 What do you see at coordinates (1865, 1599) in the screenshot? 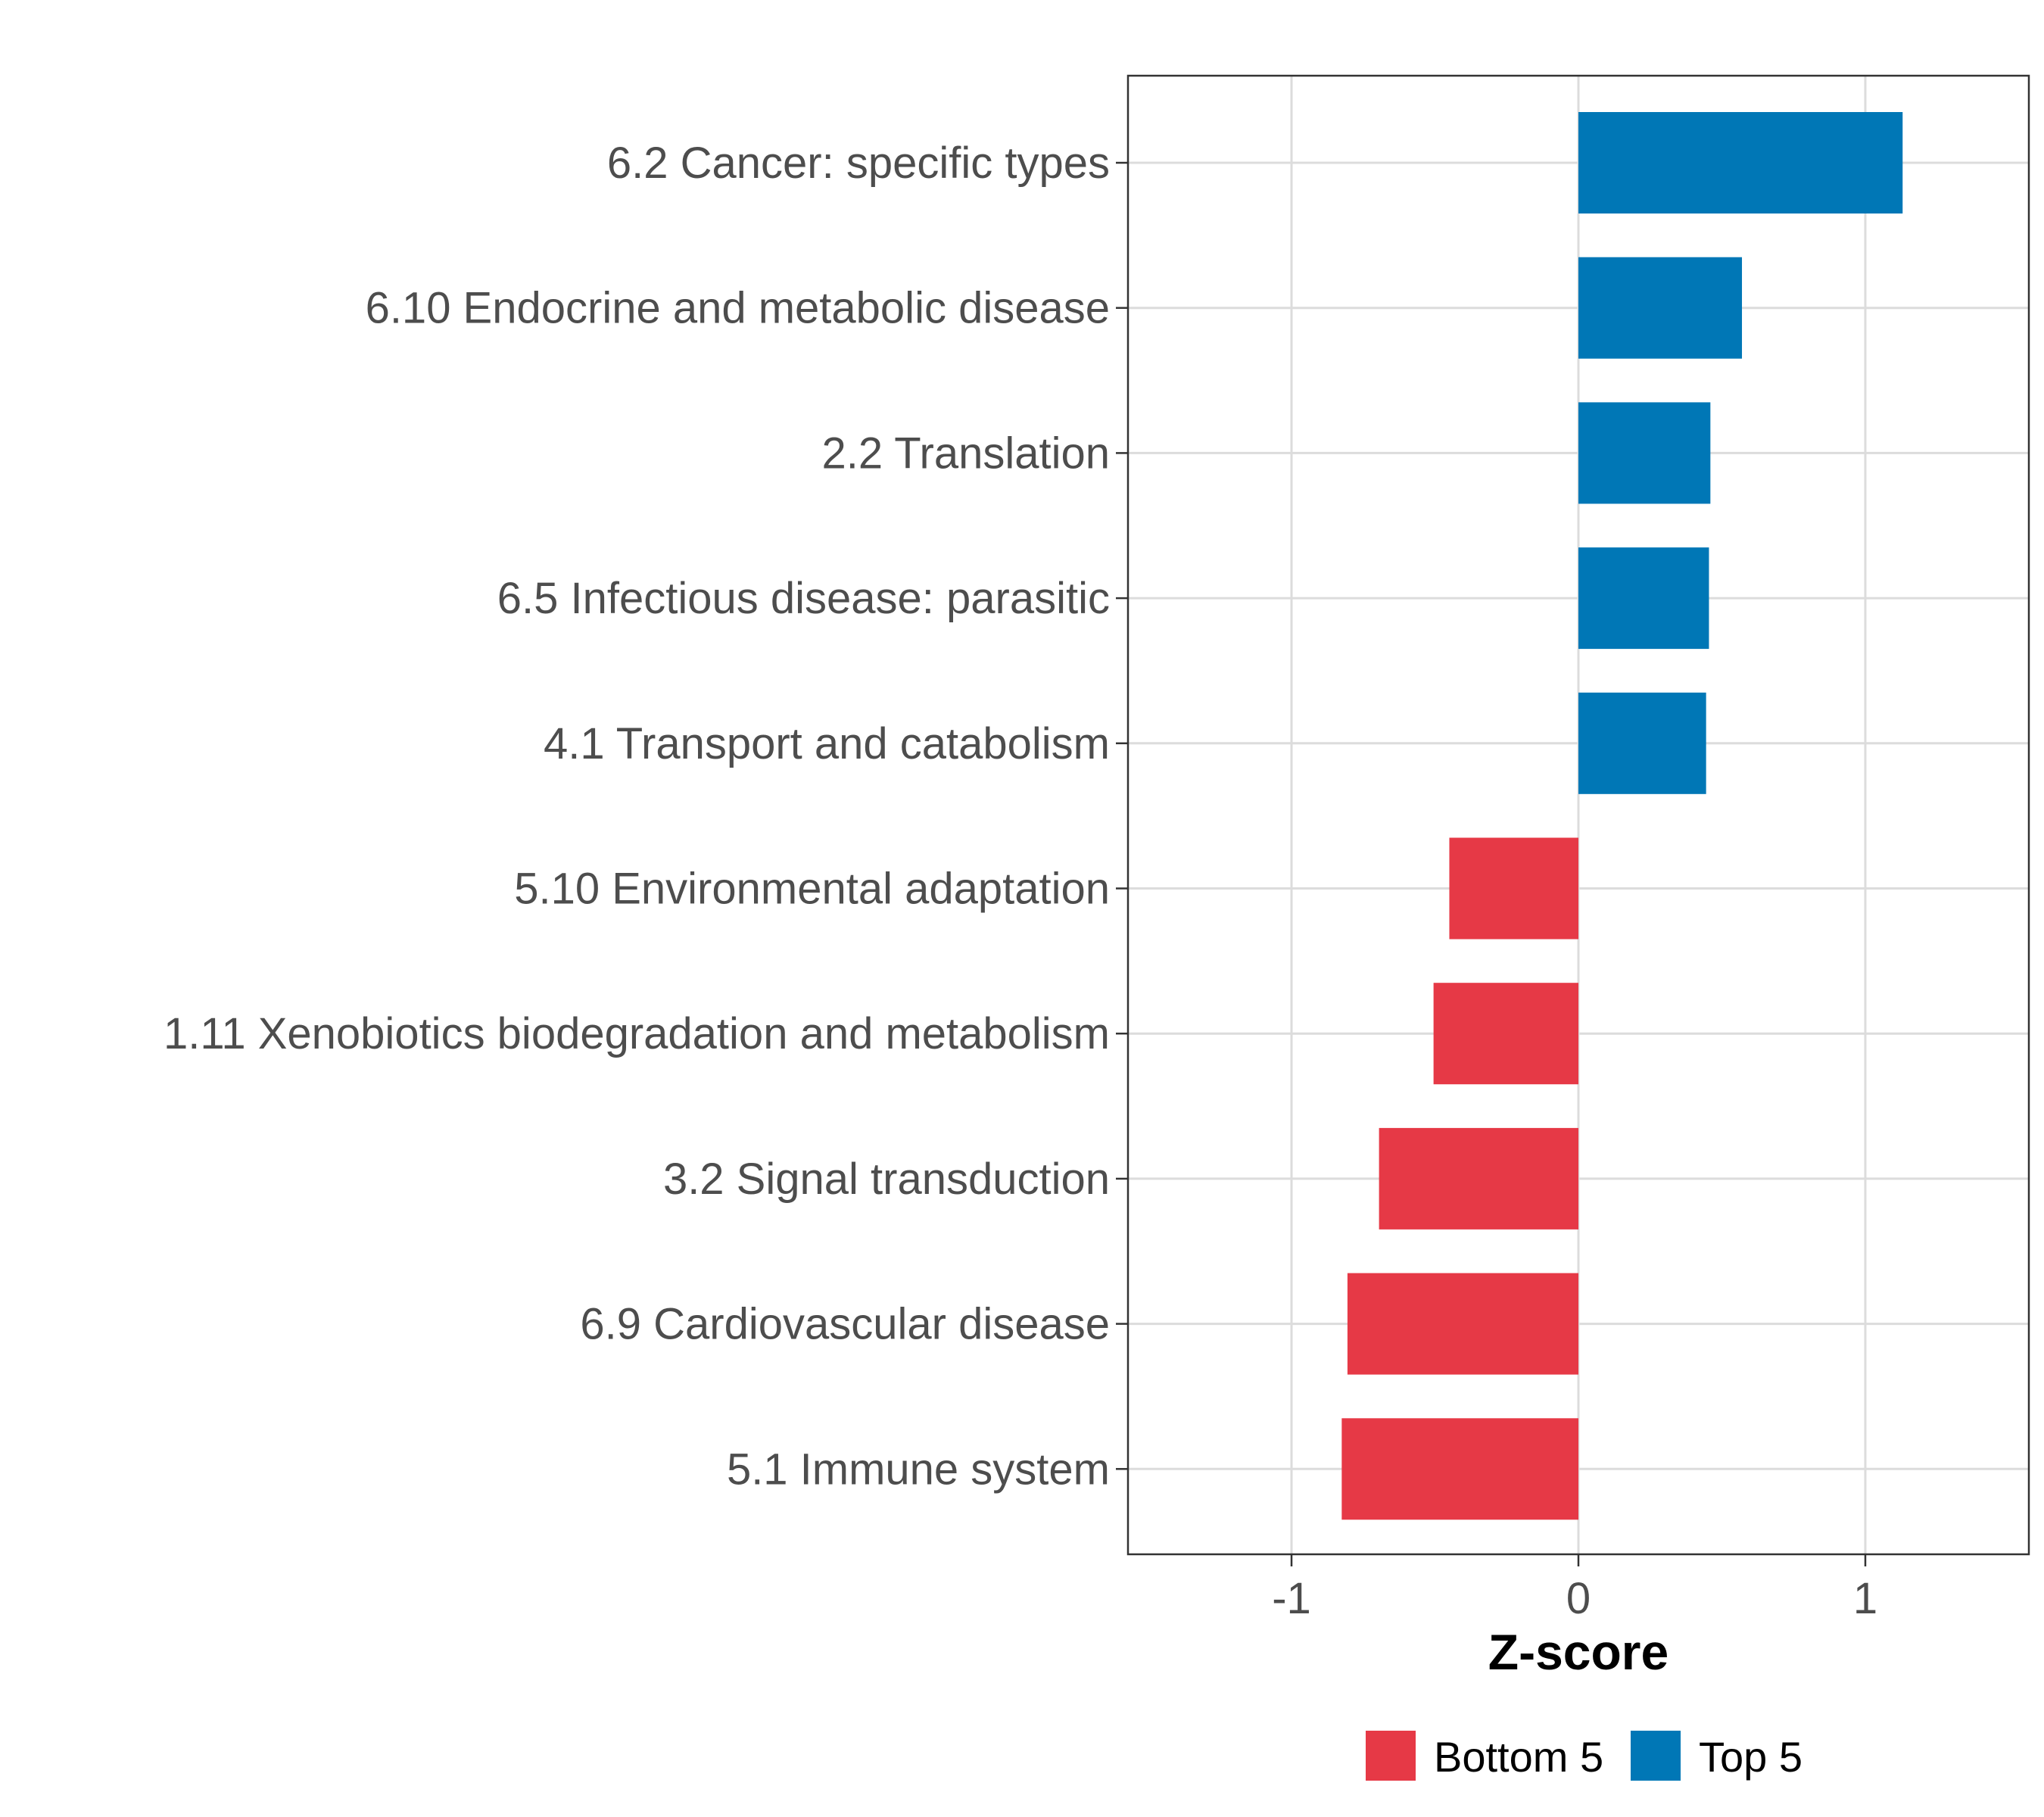
I see `x-tick-label: 1` at bounding box center [1865, 1599].